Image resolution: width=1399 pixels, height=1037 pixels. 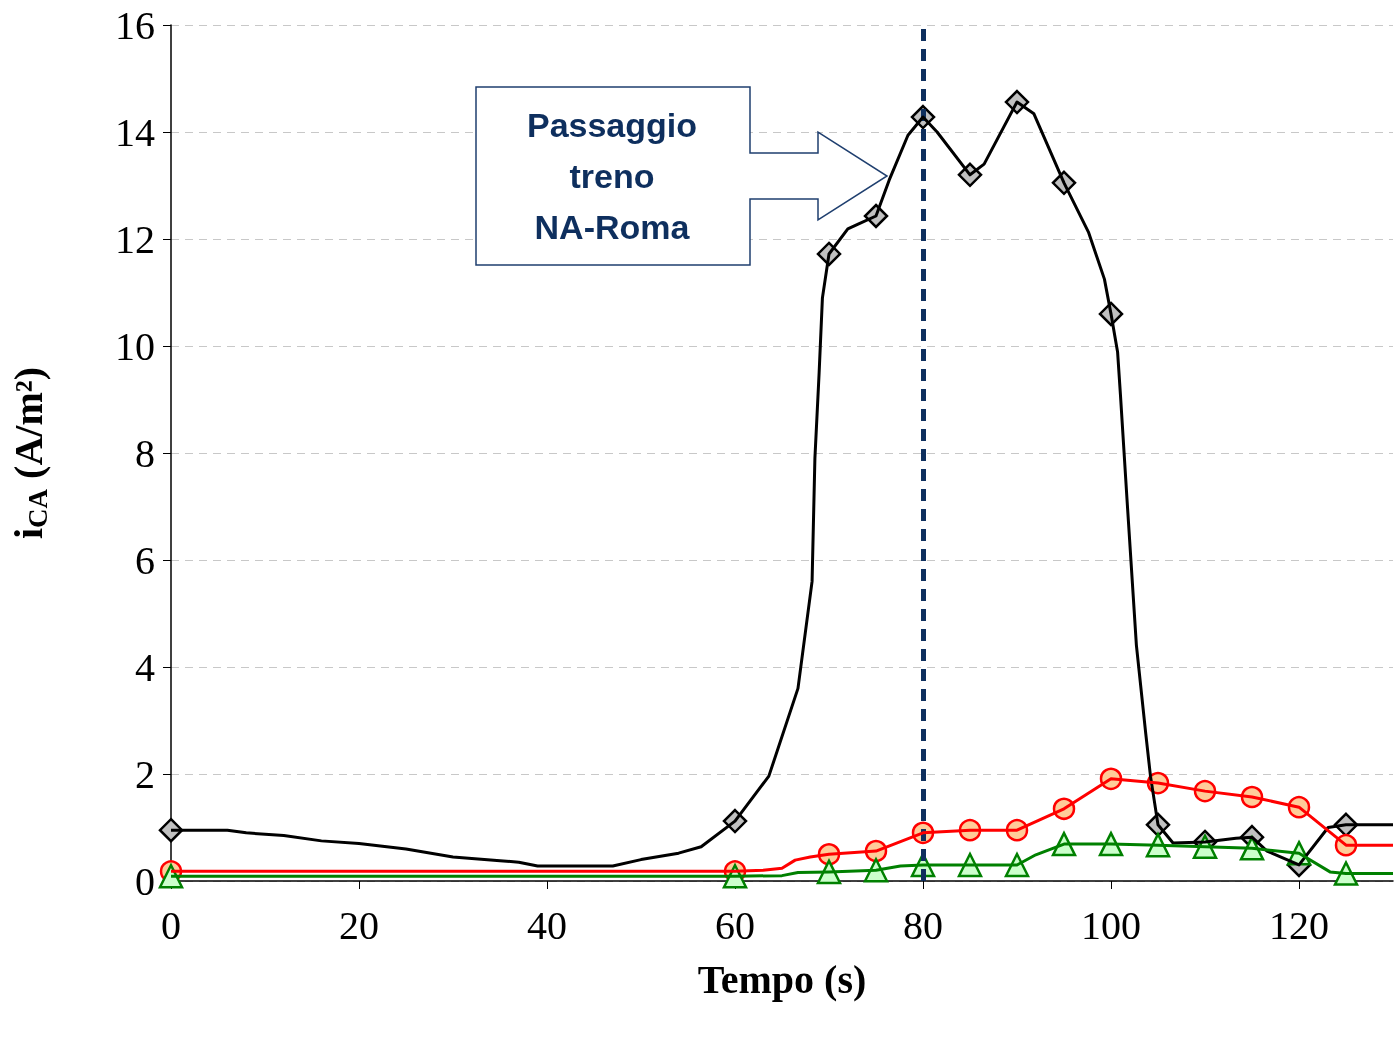 What do you see at coordinates (359, 925) in the screenshot?
I see `x-tick-label: 20` at bounding box center [359, 925].